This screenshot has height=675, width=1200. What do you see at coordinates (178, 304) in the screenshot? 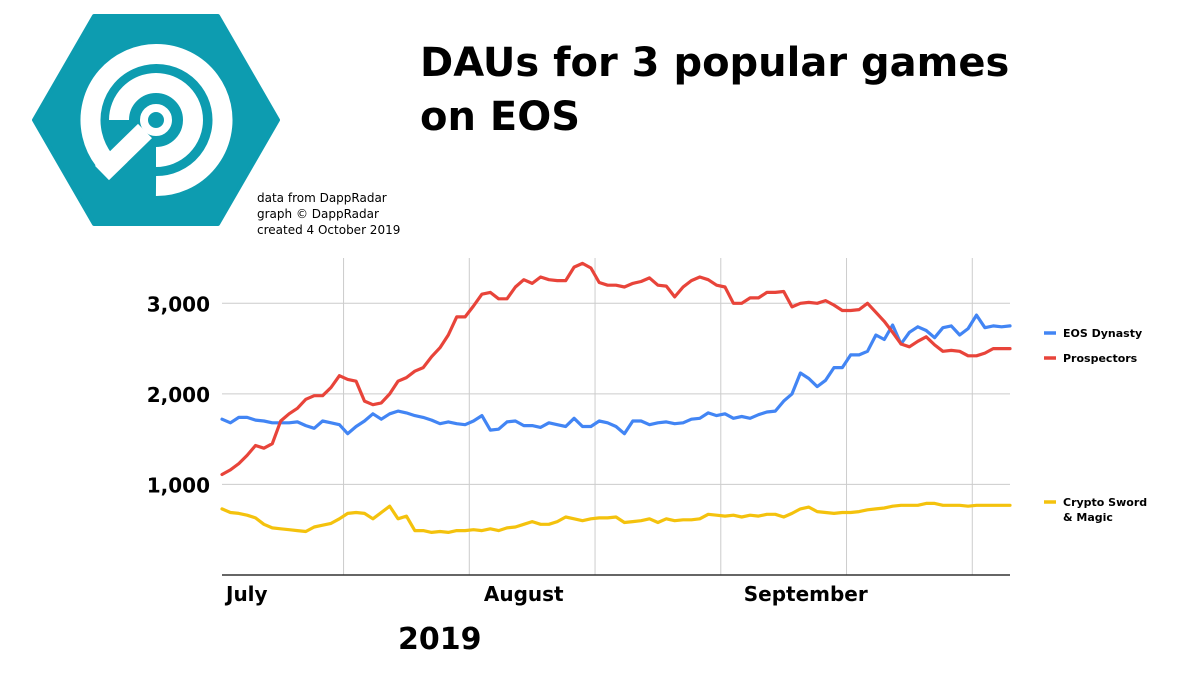
I see `y-tick-label: 3,000` at bounding box center [178, 304].